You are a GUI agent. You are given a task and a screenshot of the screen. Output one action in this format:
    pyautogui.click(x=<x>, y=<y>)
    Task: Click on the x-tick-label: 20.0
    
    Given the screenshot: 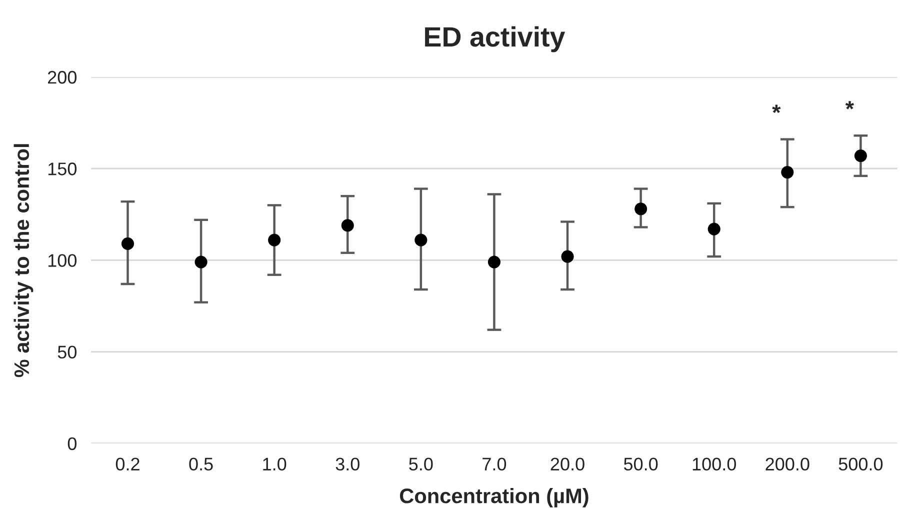 What is the action you would take?
    pyautogui.click(x=567, y=464)
    